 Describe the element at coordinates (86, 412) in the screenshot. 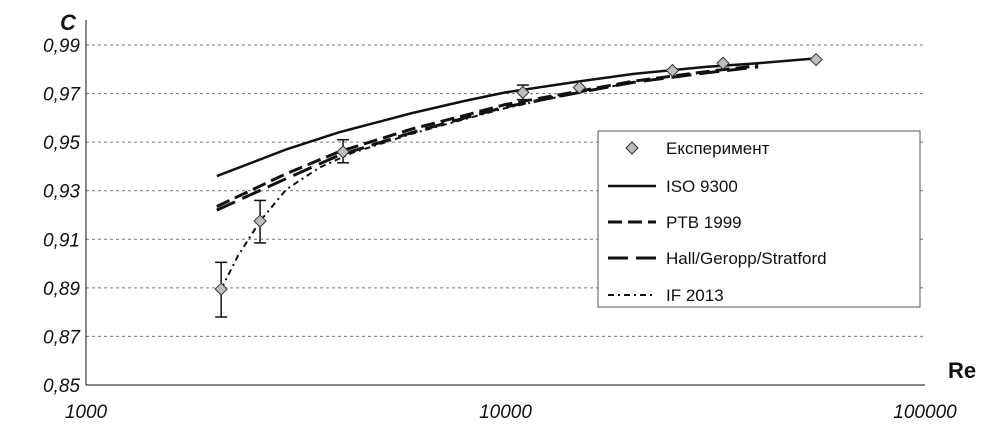

I see `x-tick-label: 1000` at that location.